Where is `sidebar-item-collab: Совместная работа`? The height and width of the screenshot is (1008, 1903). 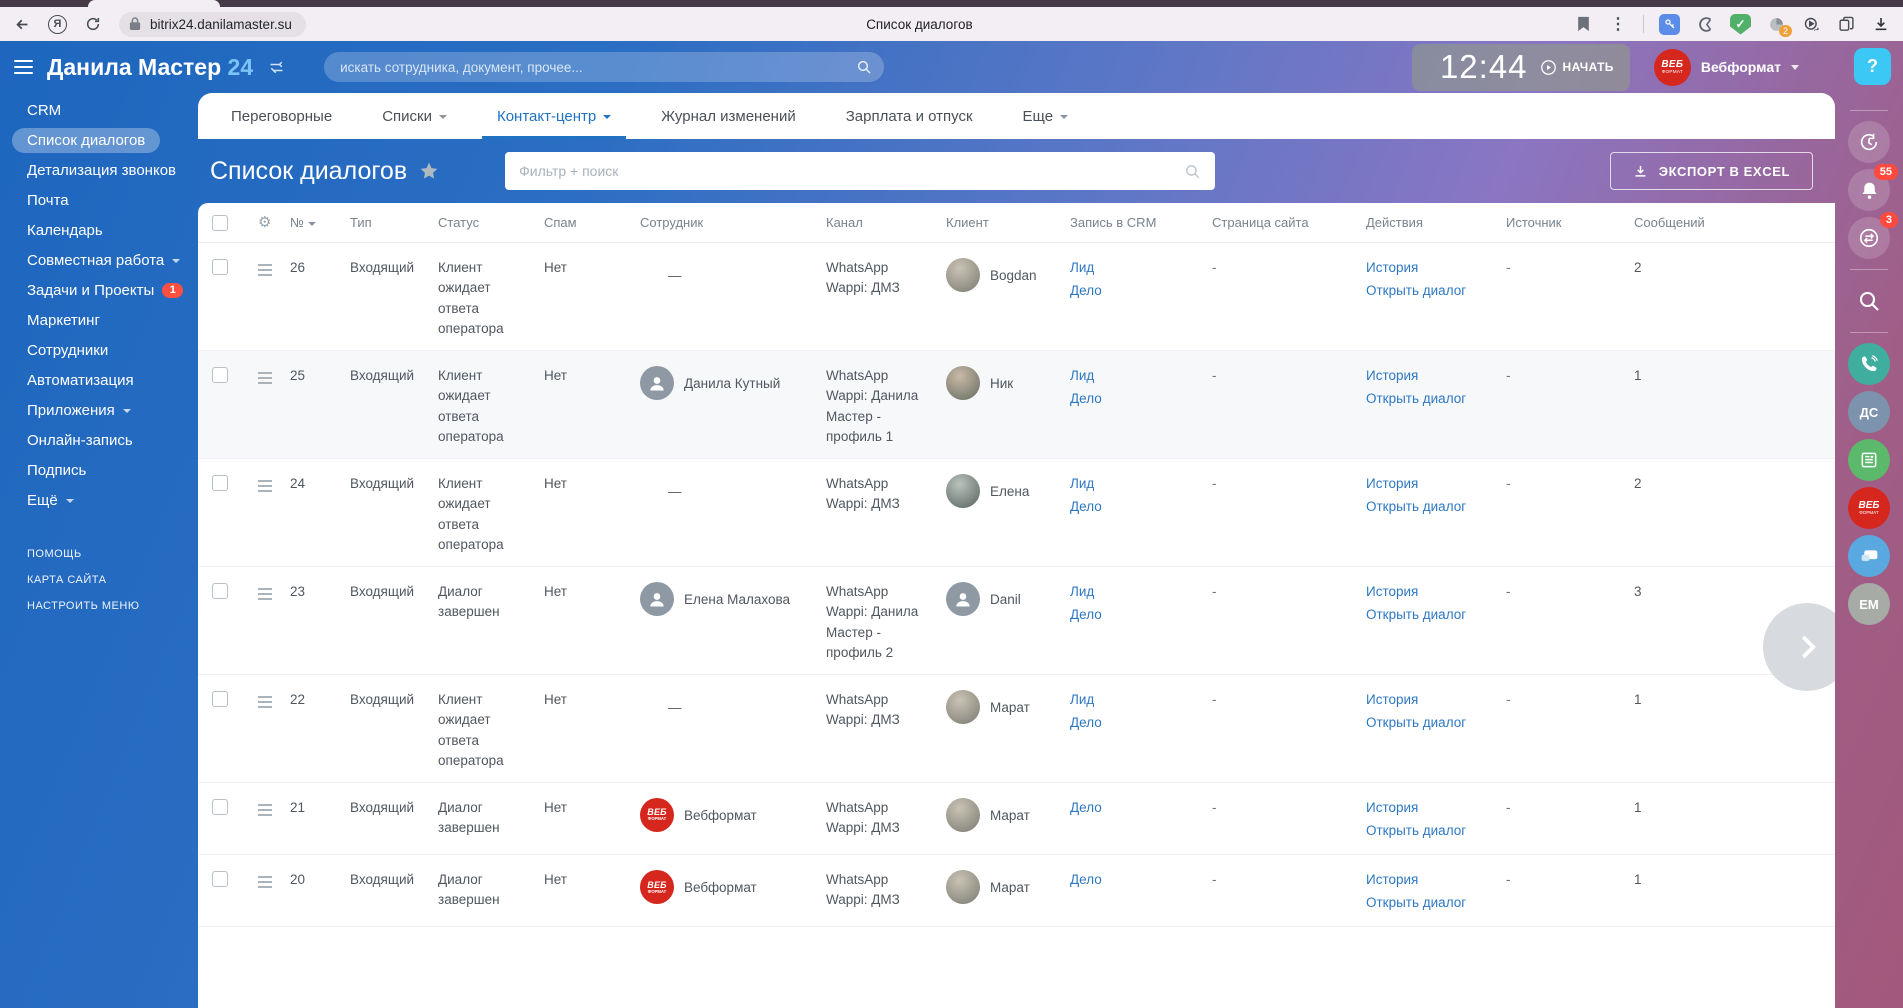
sidebar-item-collab: Совместная работа is located at coordinates (112, 260).